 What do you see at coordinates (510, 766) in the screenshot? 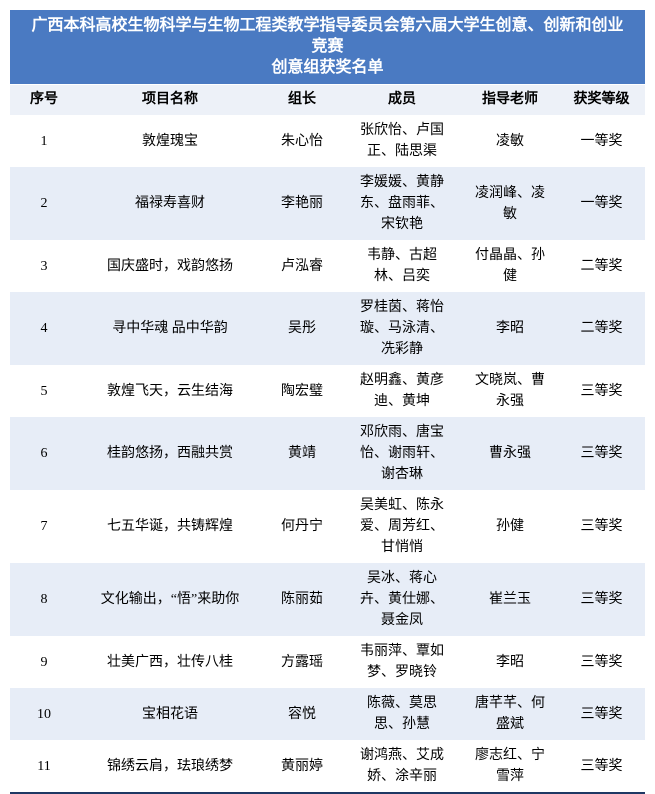
I see `cell-advisor: 廖志红、宁雪萍` at bounding box center [510, 766].